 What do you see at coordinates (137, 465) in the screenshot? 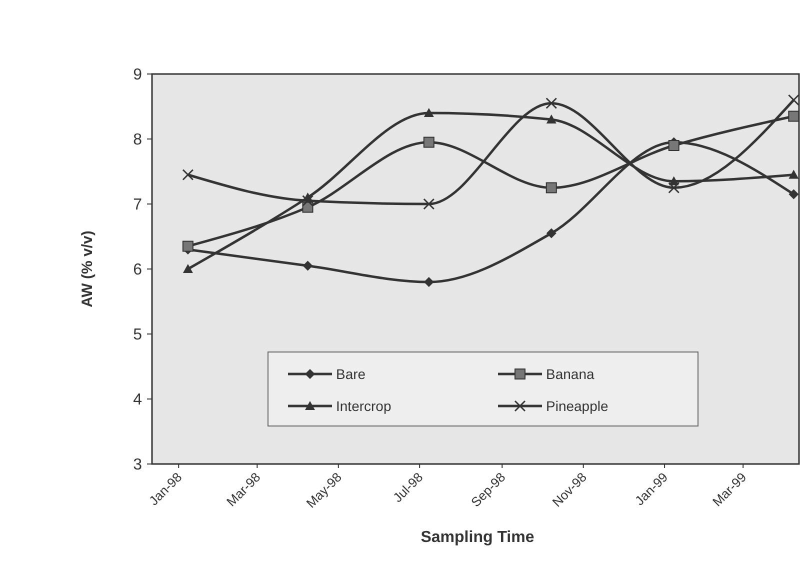
I see `y-tick-label: 3` at bounding box center [137, 465].